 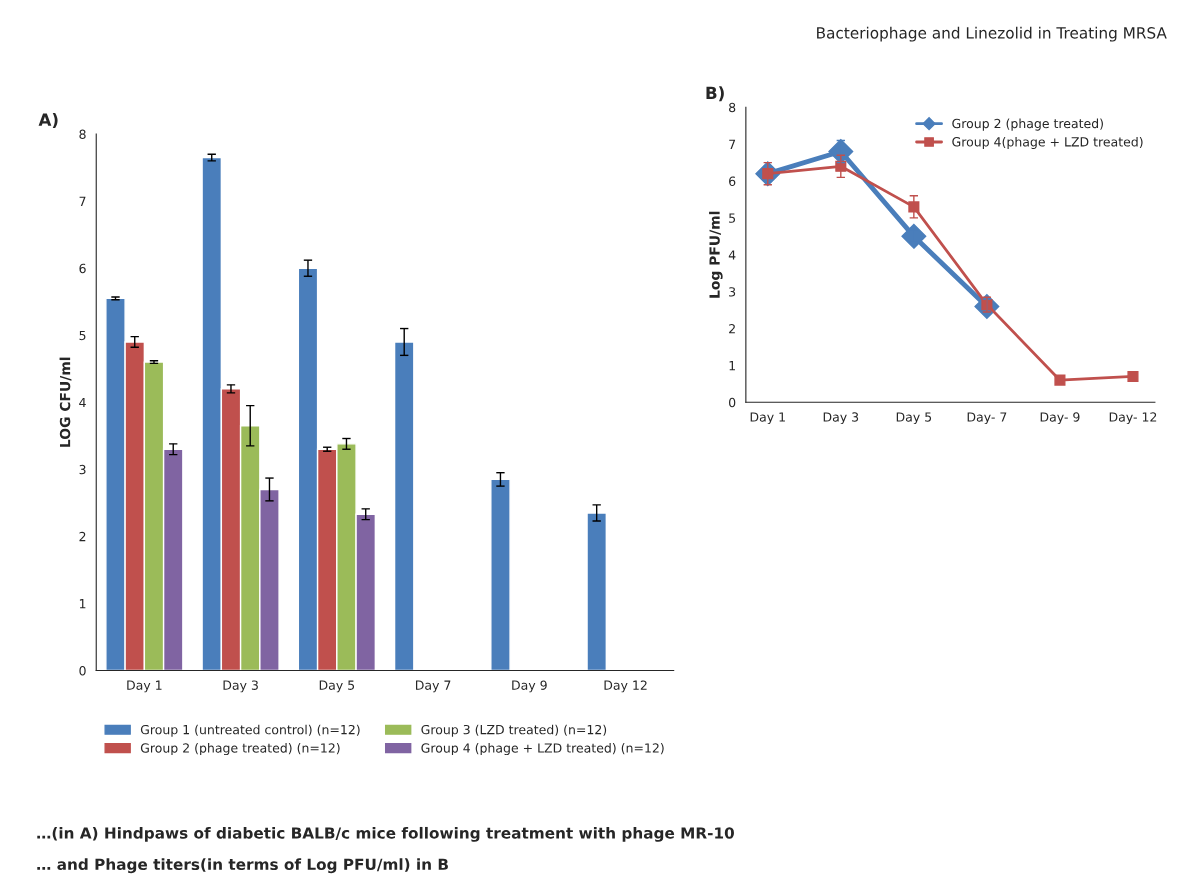 I want to click on x-tick-label: Day- 12, so click(x=1133, y=418).